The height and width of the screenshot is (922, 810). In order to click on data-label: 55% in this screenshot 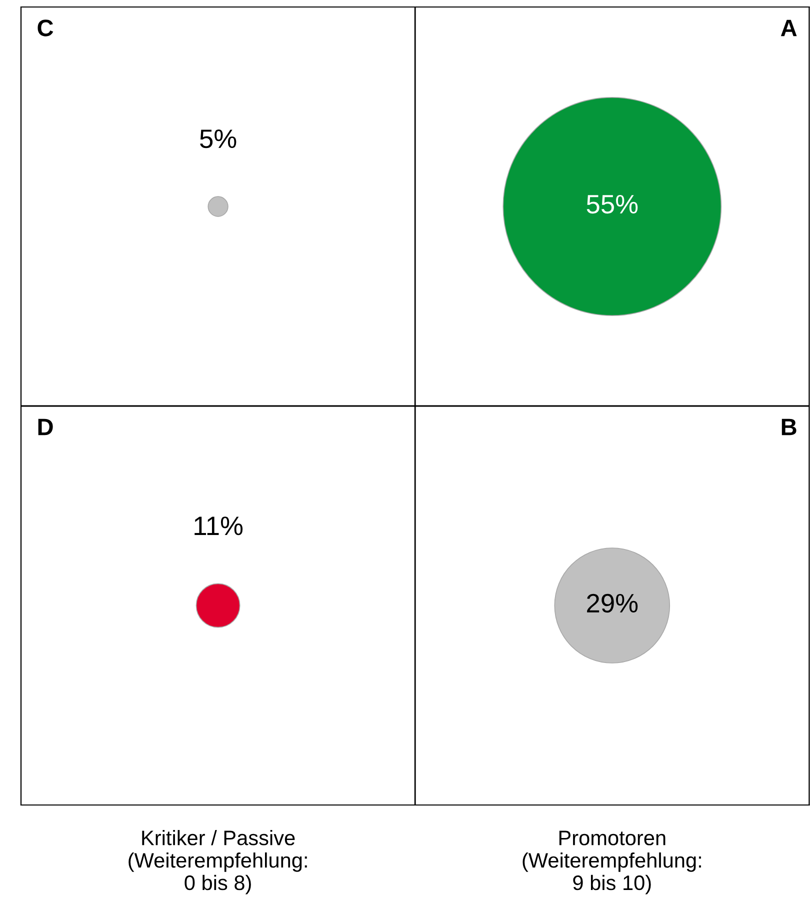, I will do `click(612, 204)`.